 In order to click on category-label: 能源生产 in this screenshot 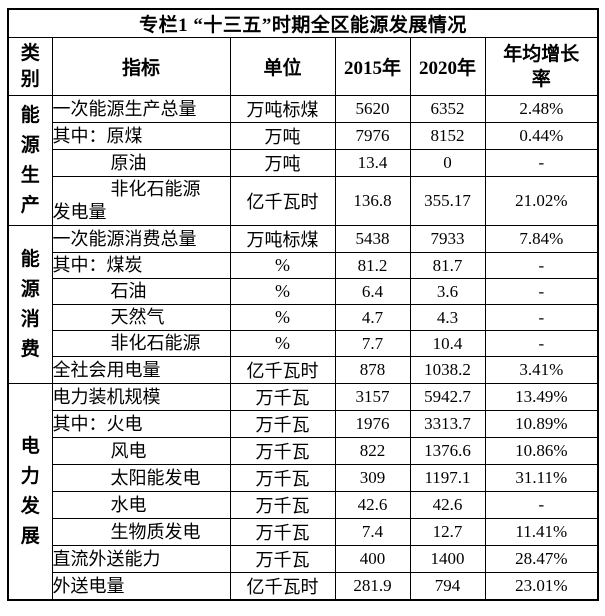, I will do `click(30, 160)`.